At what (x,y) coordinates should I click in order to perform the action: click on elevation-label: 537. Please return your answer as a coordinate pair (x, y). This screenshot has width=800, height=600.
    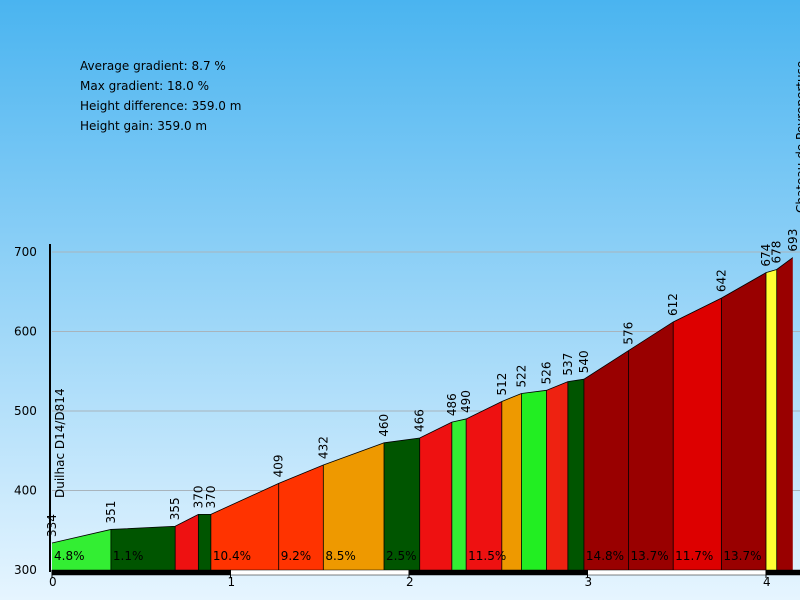
    Looking at the image, I should click on (568, 364).